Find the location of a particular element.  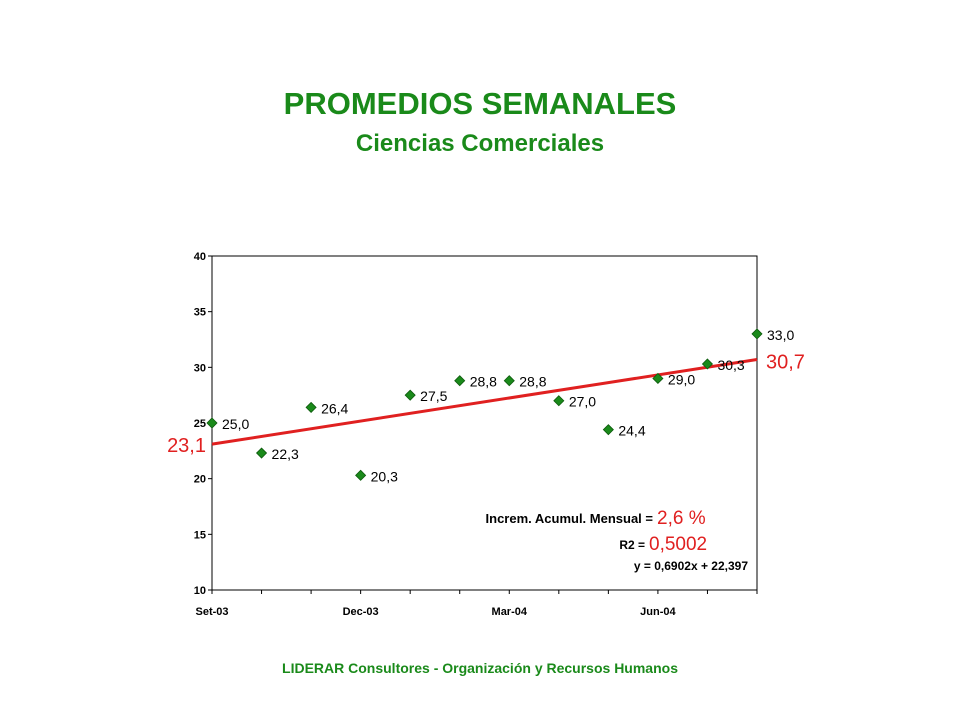

y-tick-label: 40 is located at coordinates (200, 257).